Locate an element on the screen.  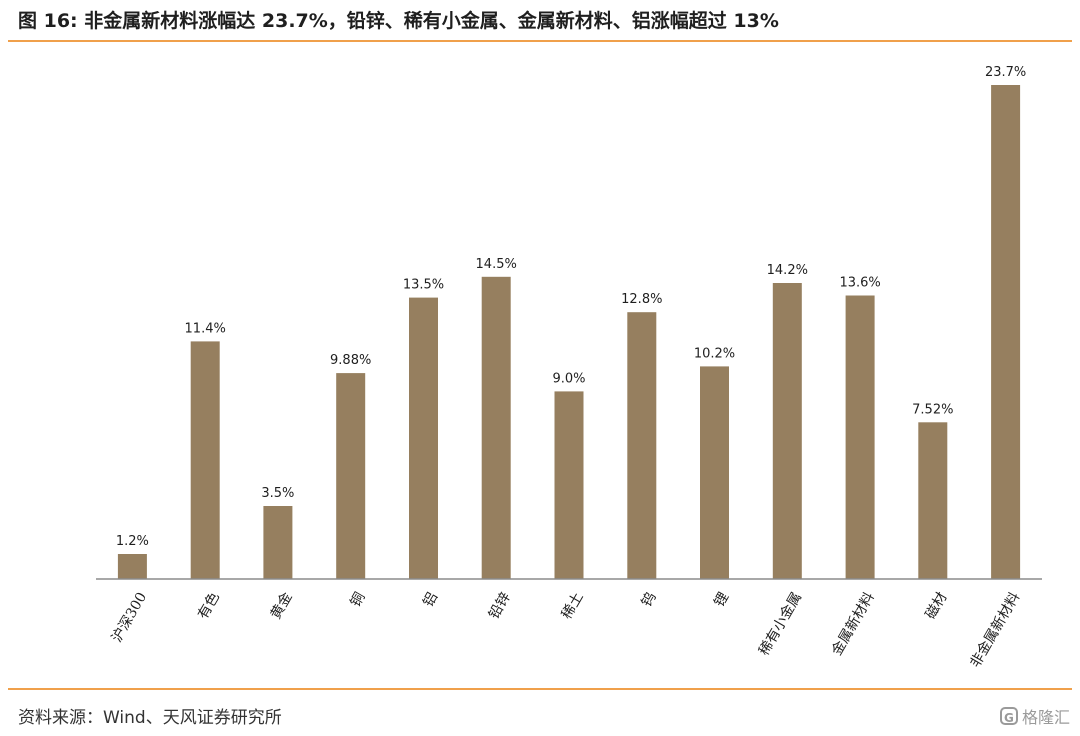
x-tick-label-12: 非金属新材料 is located at coordinates (996, 630).